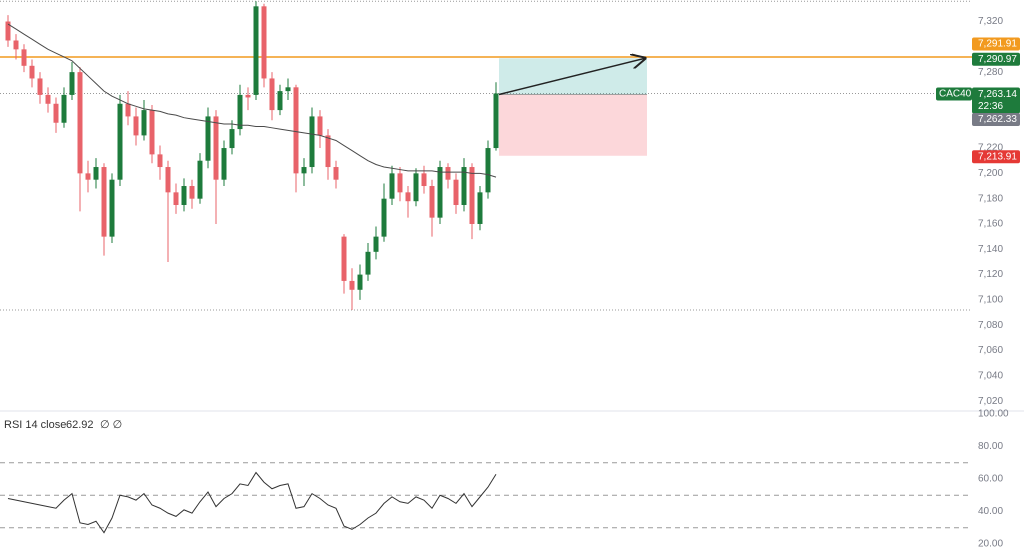 Image resolution: width=1024 pixels, height=550 pixels. What do you see at coordinates (571, 77) in the screenshot?
I see `projection-arrow` at bounding box center [571, 77].